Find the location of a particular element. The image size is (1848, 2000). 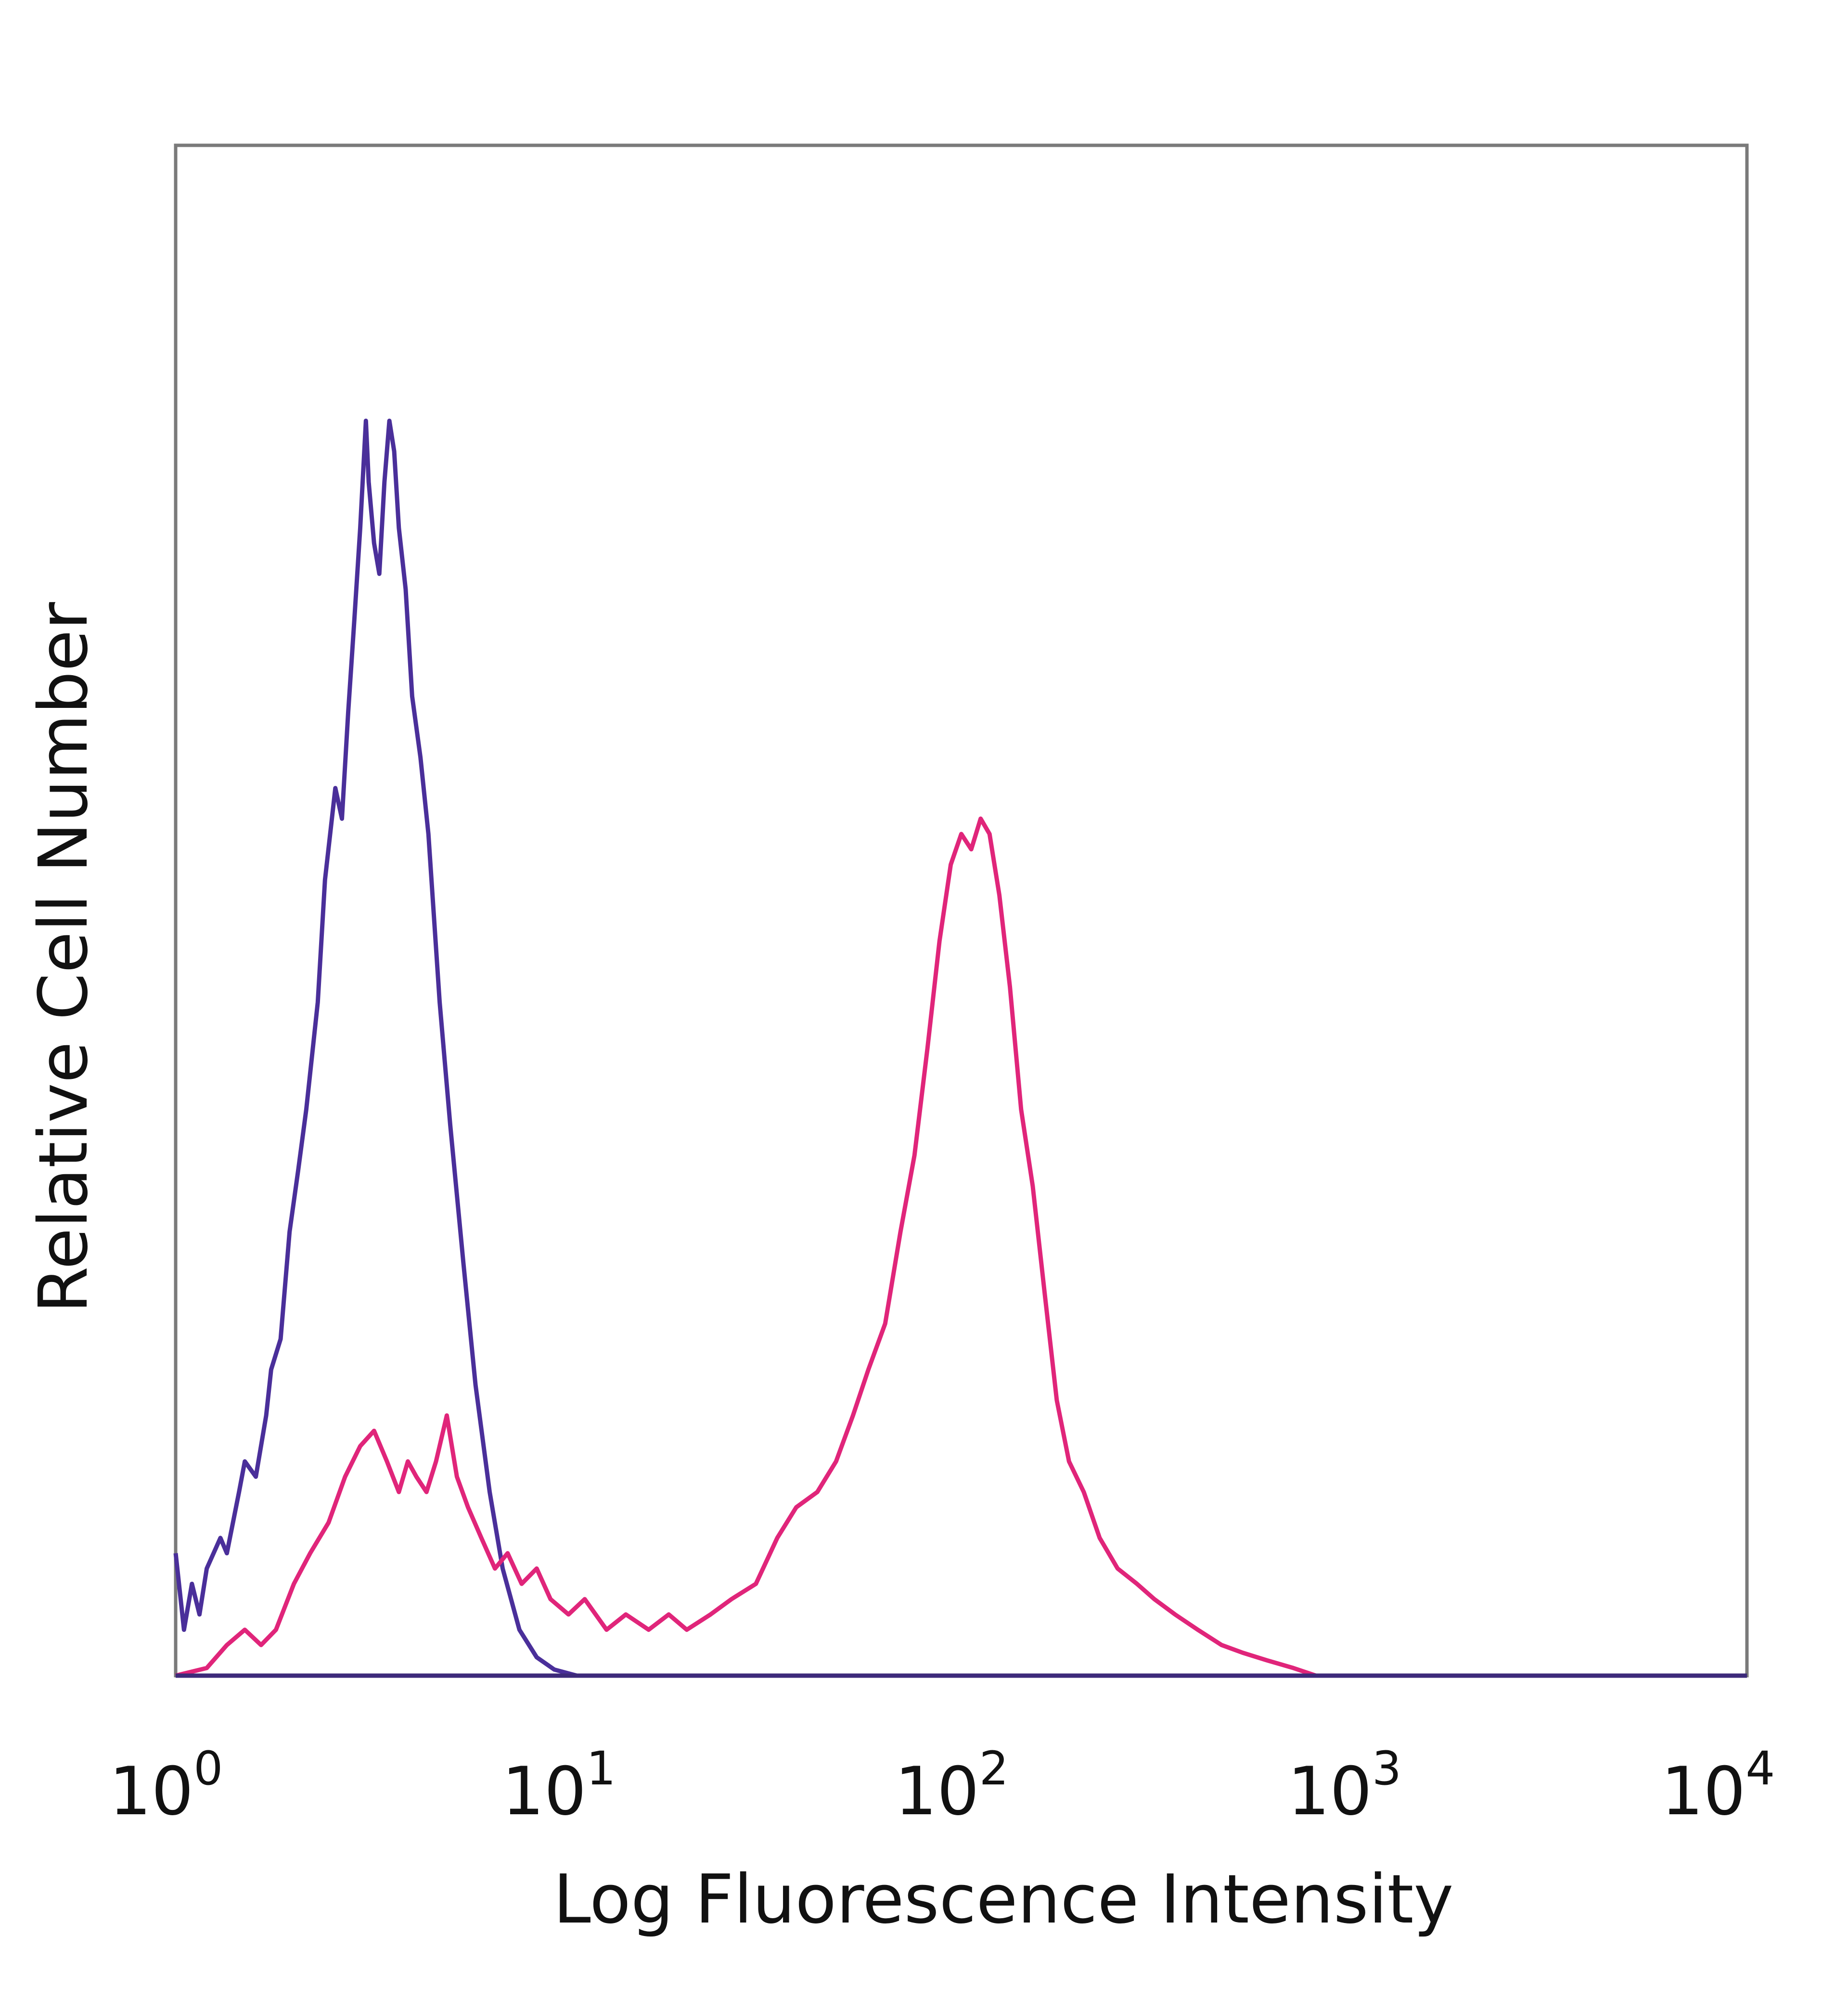

x-tick-label: 10¹ is located at coordinates (559, 1786).